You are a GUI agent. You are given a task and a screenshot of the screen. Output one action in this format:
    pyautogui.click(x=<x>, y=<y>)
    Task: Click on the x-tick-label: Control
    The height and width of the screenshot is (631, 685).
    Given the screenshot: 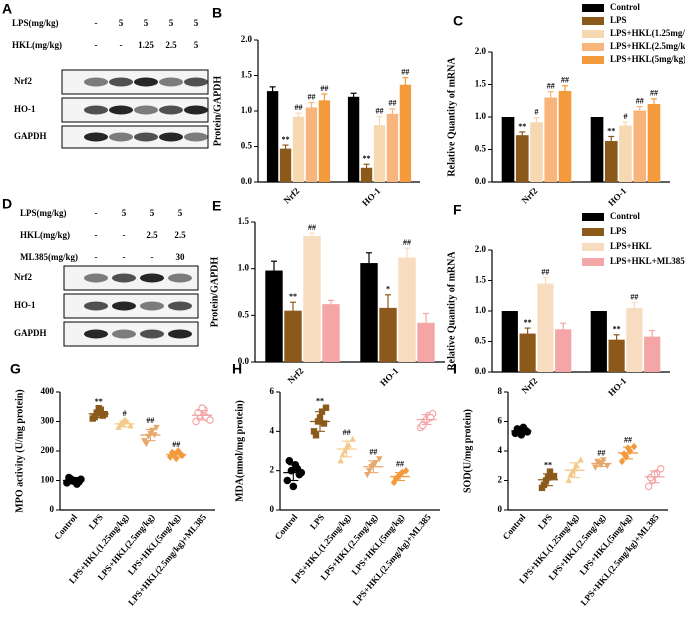 What is the action you would take?
    pyautogui.click(x=286, y=527)
    